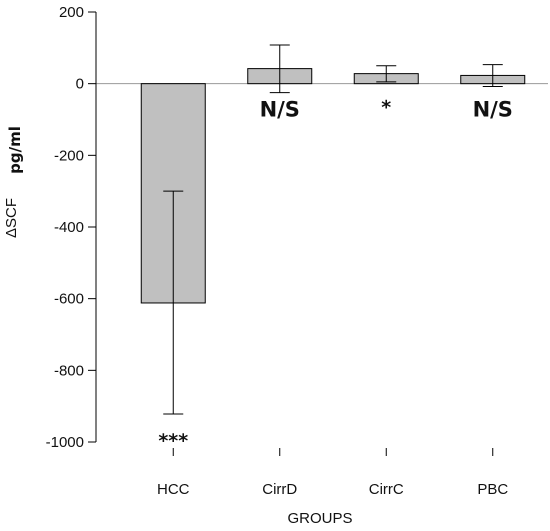  Describe the element at coordinates (319, 518) in the screenshot. I see `x-axis-label: GROUPS` at that location.